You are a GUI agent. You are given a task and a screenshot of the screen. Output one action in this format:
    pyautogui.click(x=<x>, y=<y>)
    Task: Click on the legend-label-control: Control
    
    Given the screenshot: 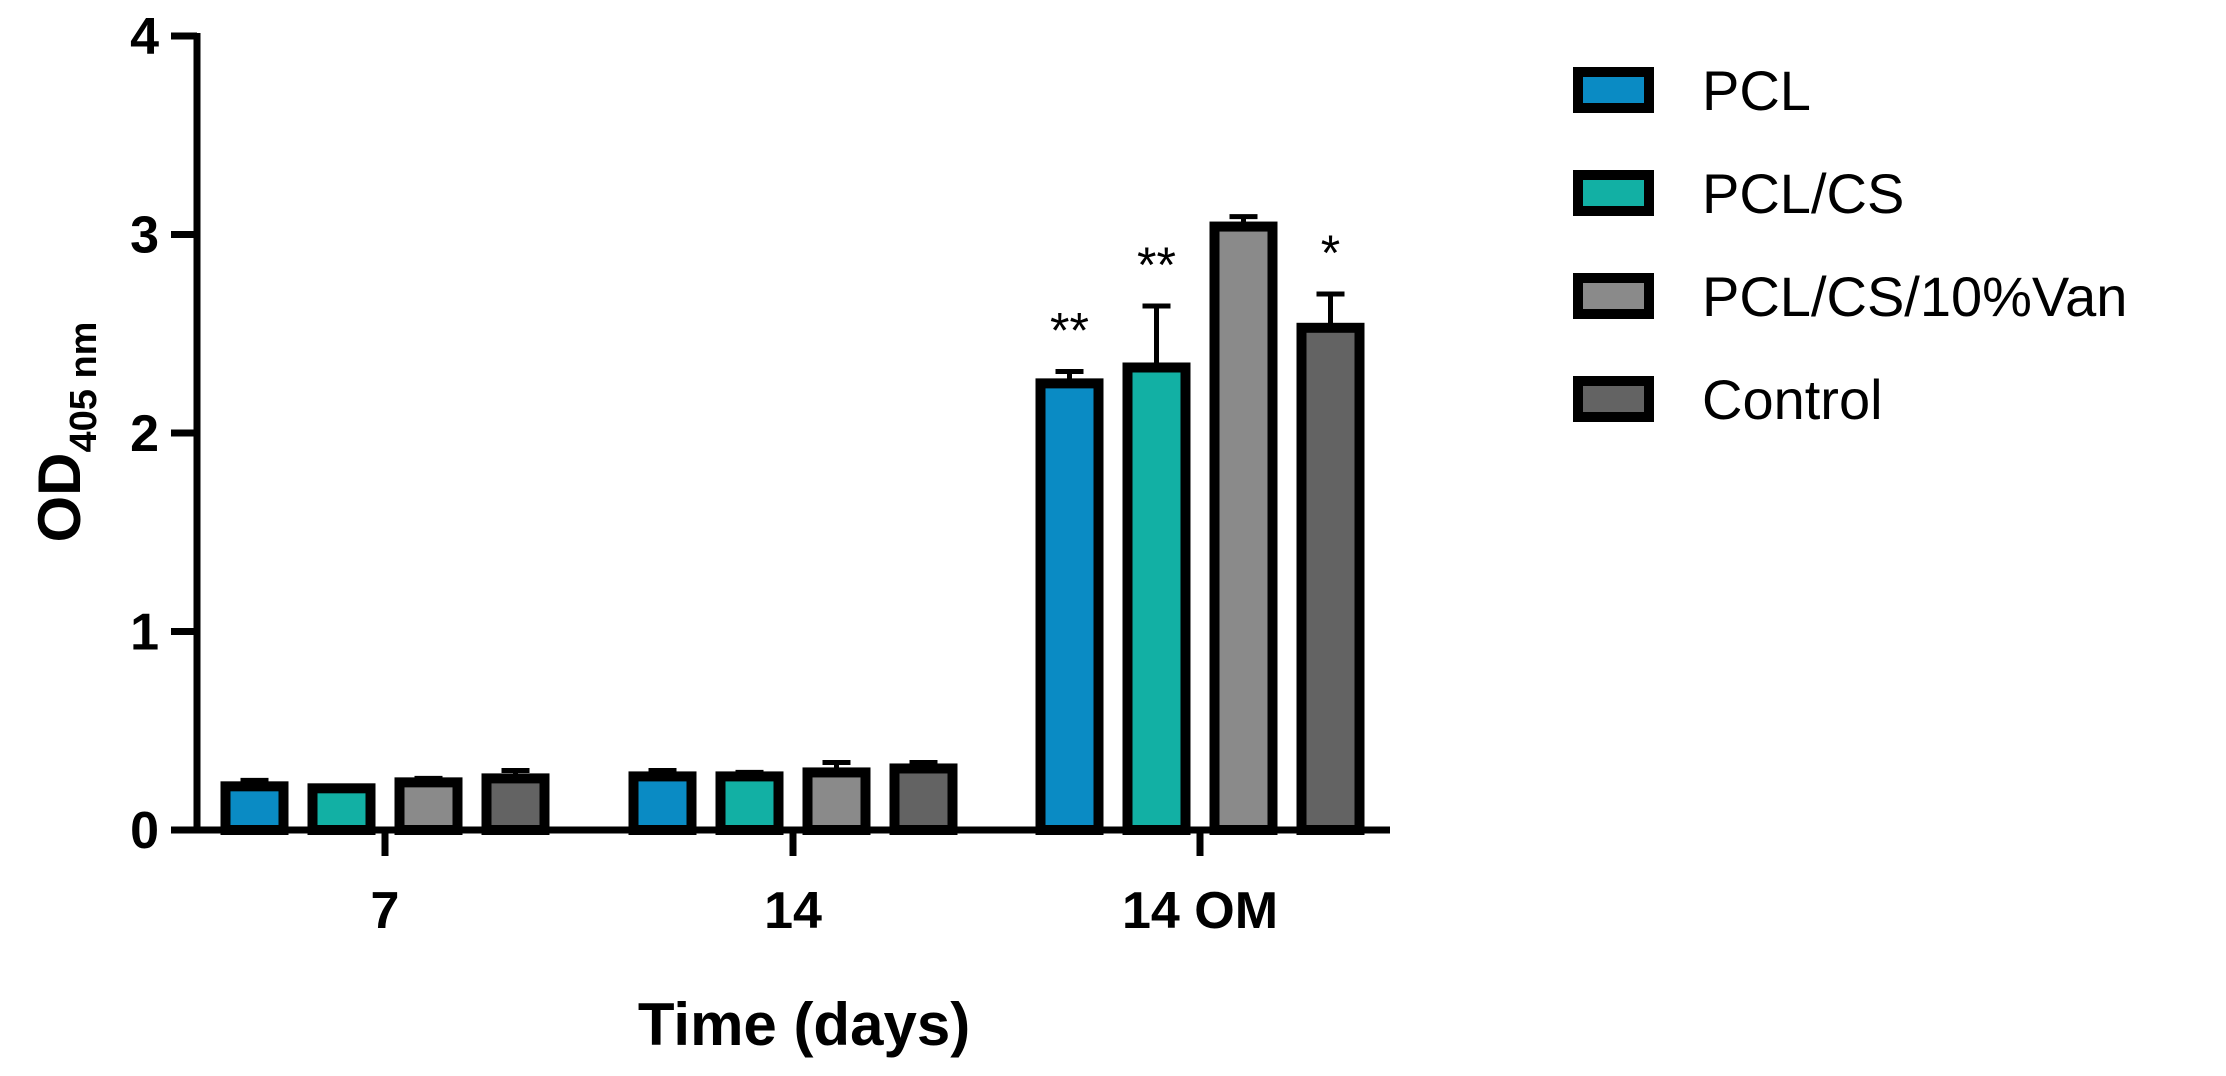 What is the action you would take?
    pyautogui.click(x=1792, y=399)
    